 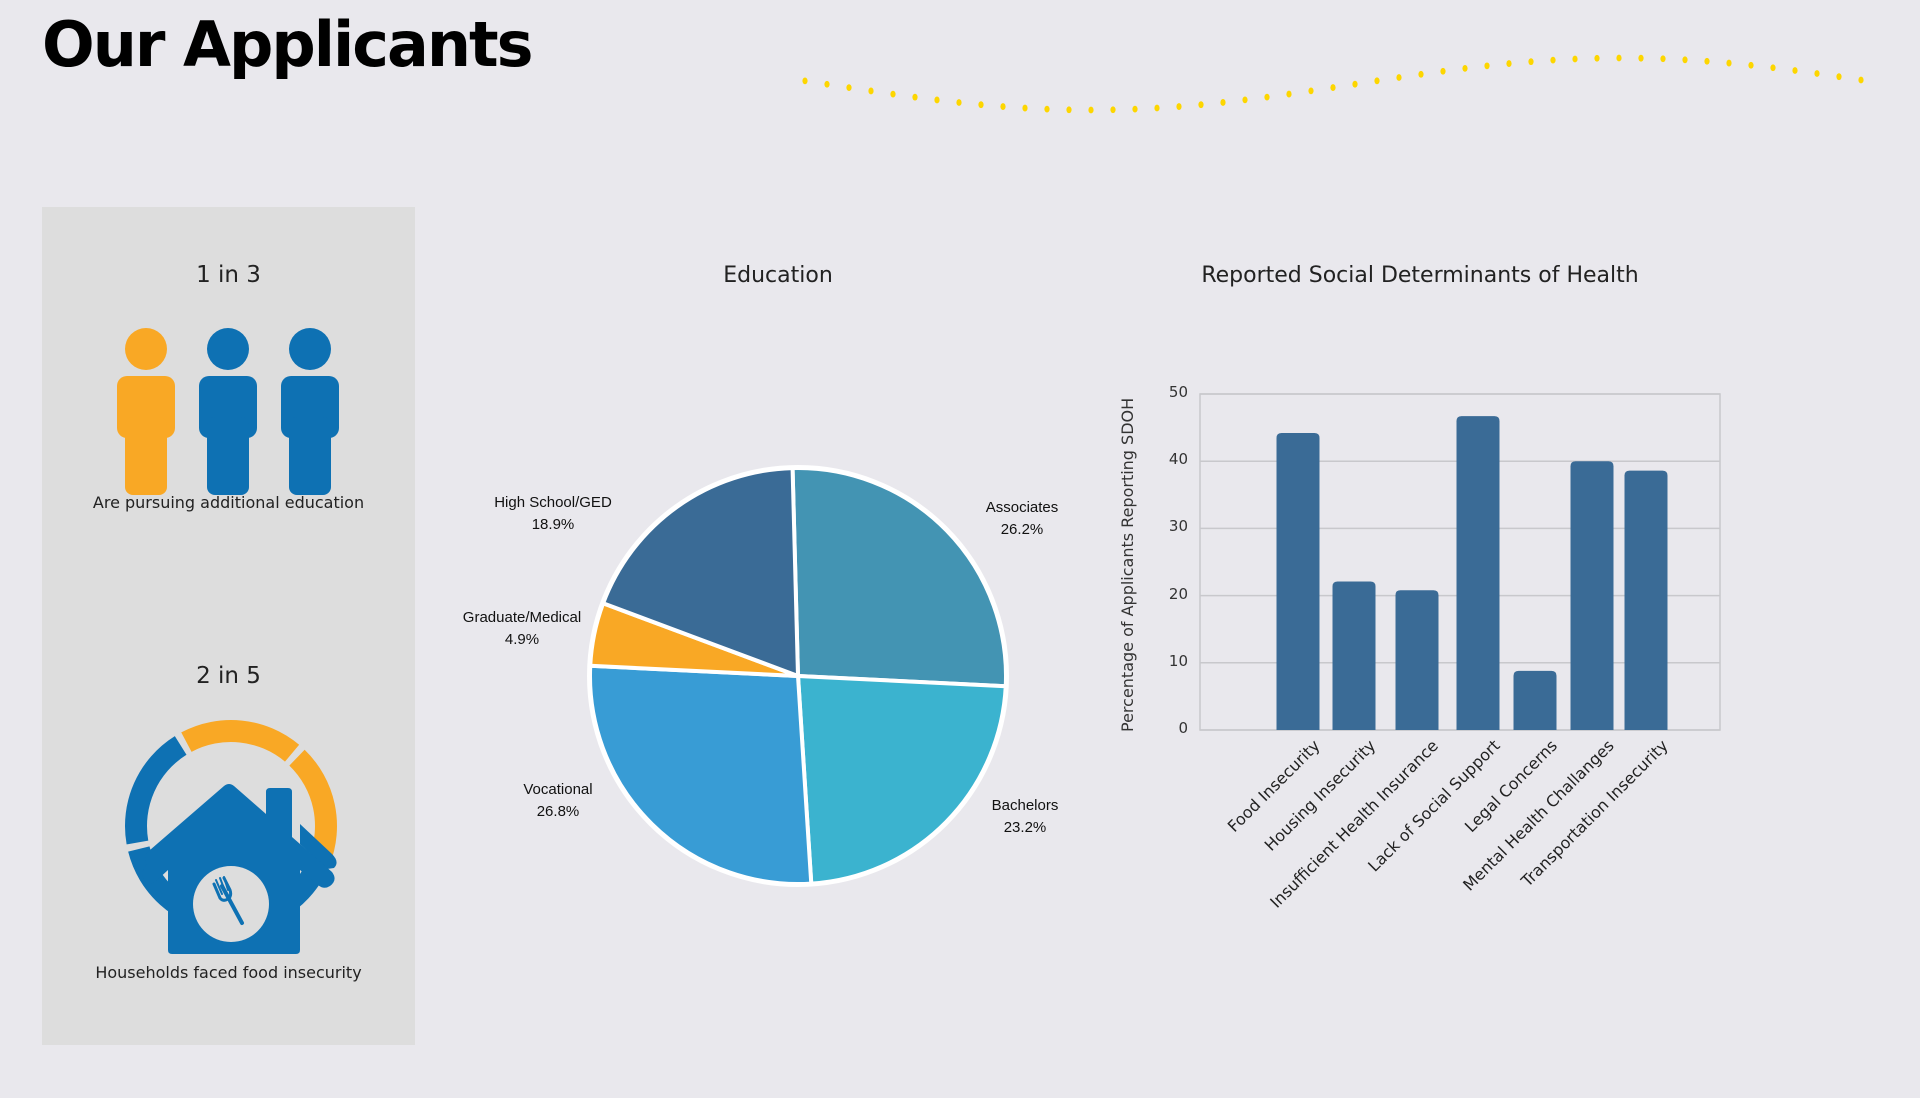 What do you see at coordinates (522, 639) in the screenshot?
I see `pie-label-value: 4.9%` at bounding box center [522, 639].